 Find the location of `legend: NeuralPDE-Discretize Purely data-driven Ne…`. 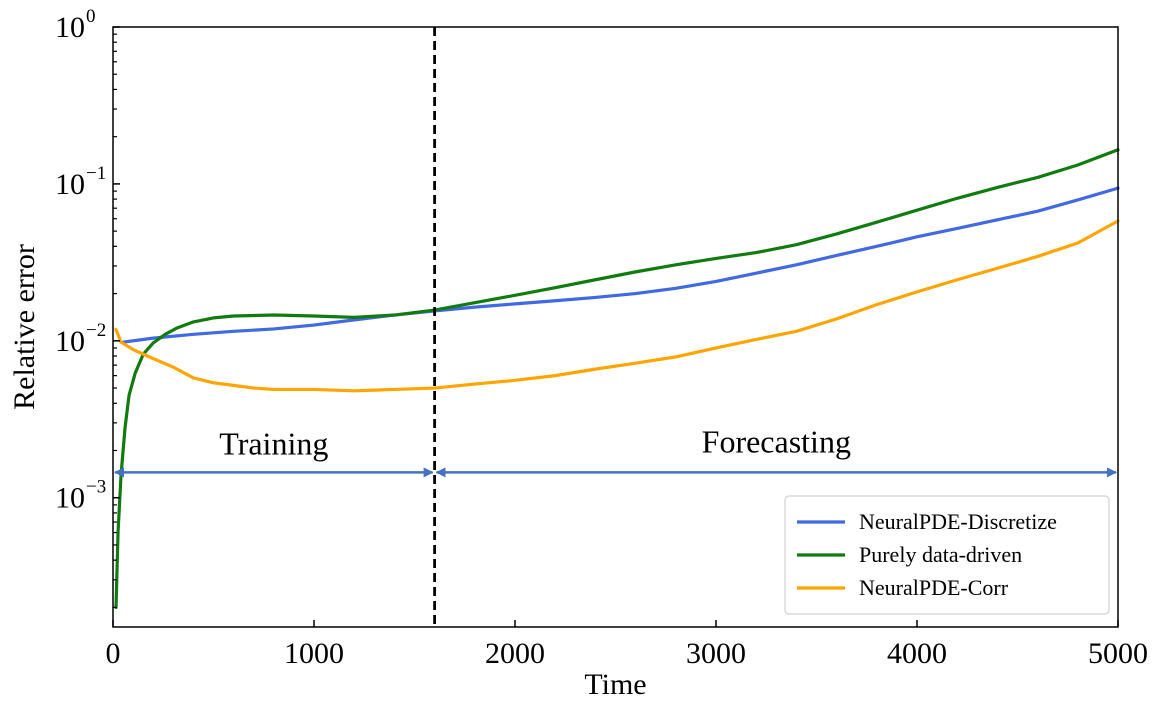

legend: NeuralPDE-Discretize Purely data-driven Ne… is located at coordinates (947, 555).